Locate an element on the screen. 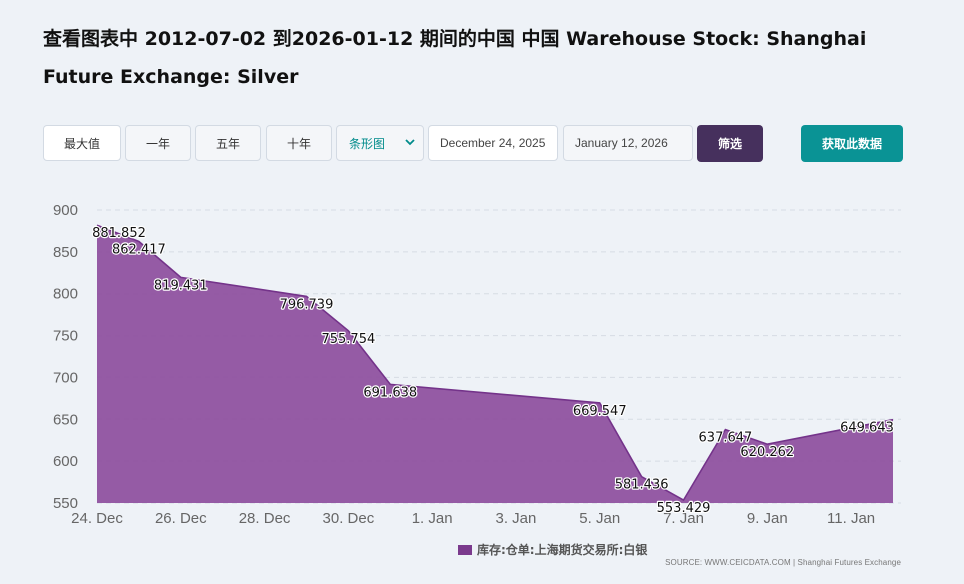 This screenshot has width=964, height=584. legend-swatch is located at coordinates (465, 549).